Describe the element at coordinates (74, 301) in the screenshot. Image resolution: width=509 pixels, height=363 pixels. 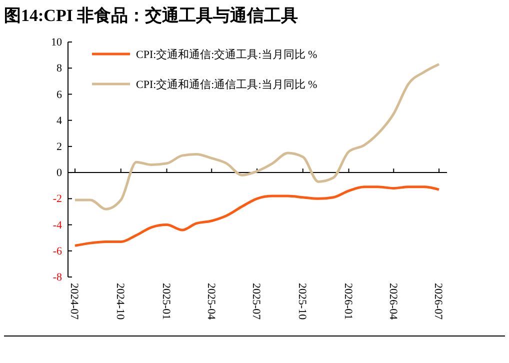
I see `x-tick-label: 2024-07` at that location.